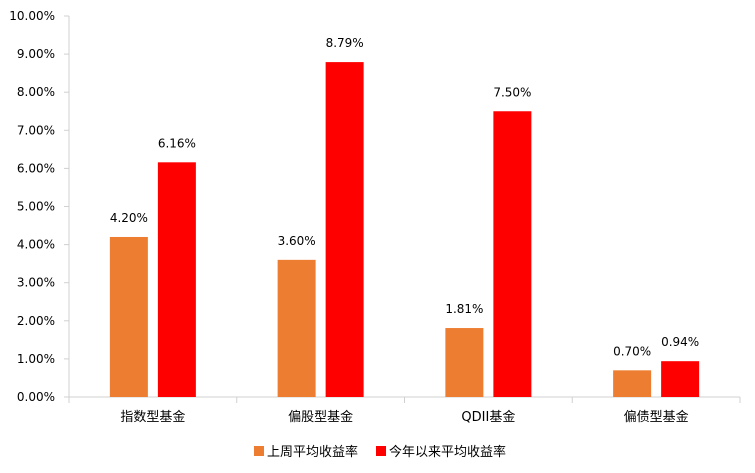  Describe the element at coordinates (152, 417) in the screenshot. I see `x-category-label: 指数型基金` at that location.